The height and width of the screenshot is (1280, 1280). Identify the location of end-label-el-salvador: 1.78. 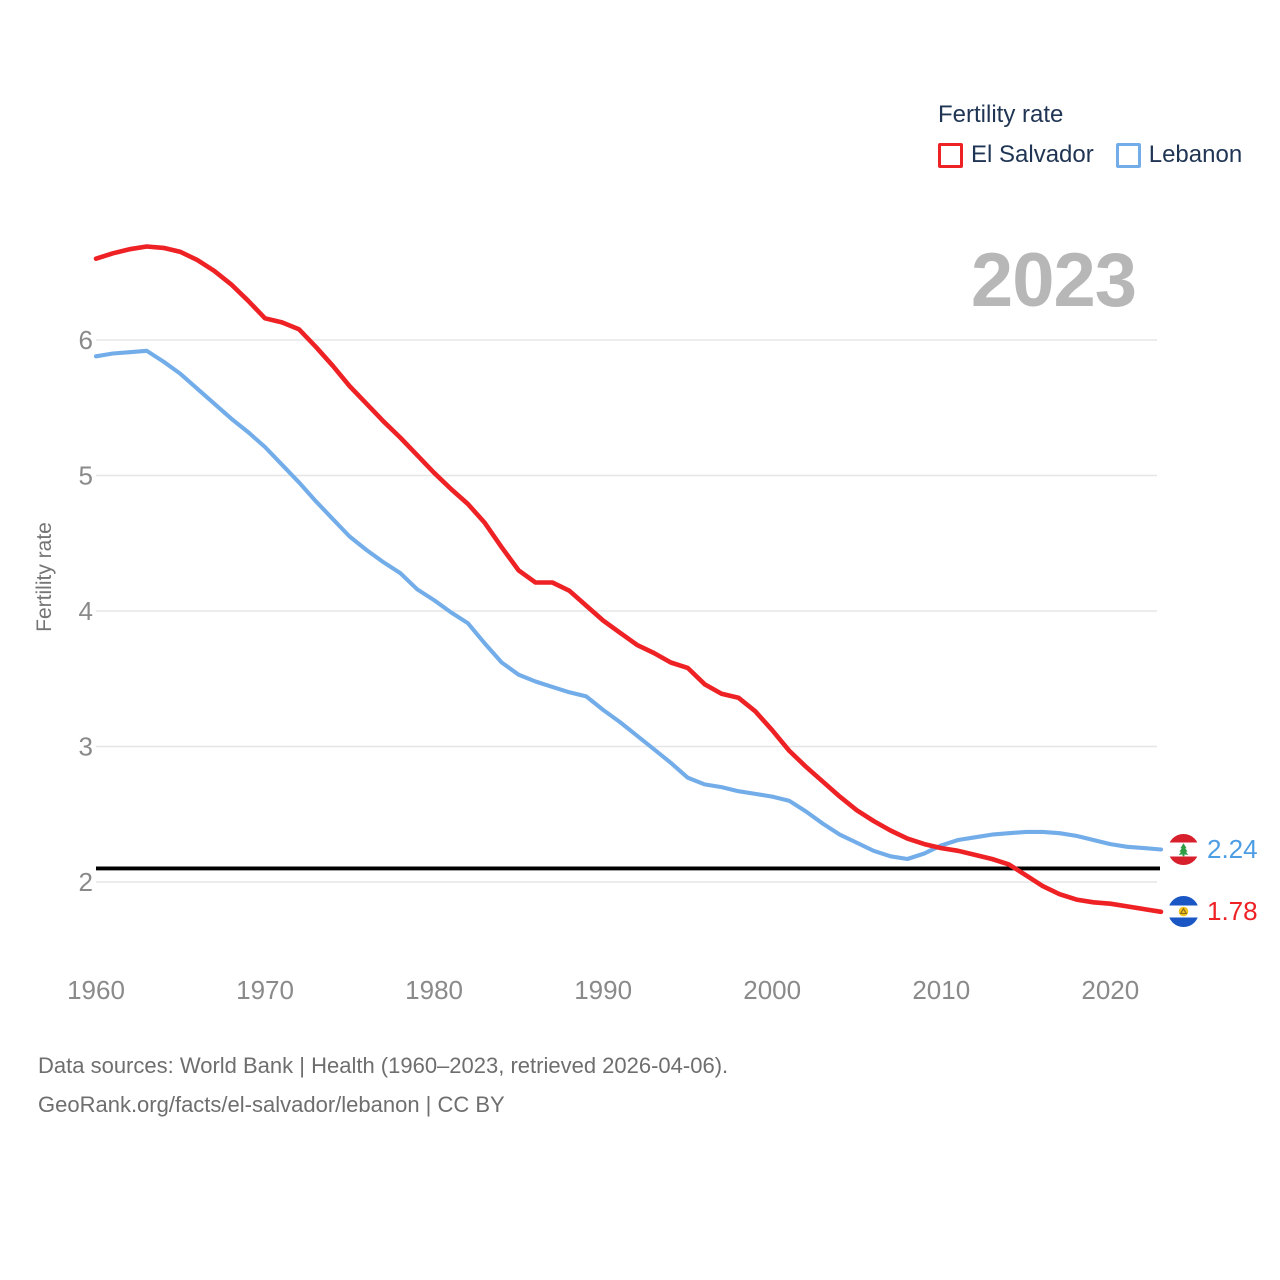
(1213, 912).